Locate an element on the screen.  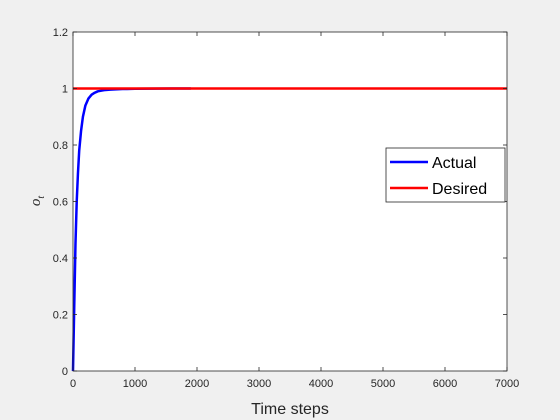
y-tick-label: 0.4 is located at coordinates (60, 259).